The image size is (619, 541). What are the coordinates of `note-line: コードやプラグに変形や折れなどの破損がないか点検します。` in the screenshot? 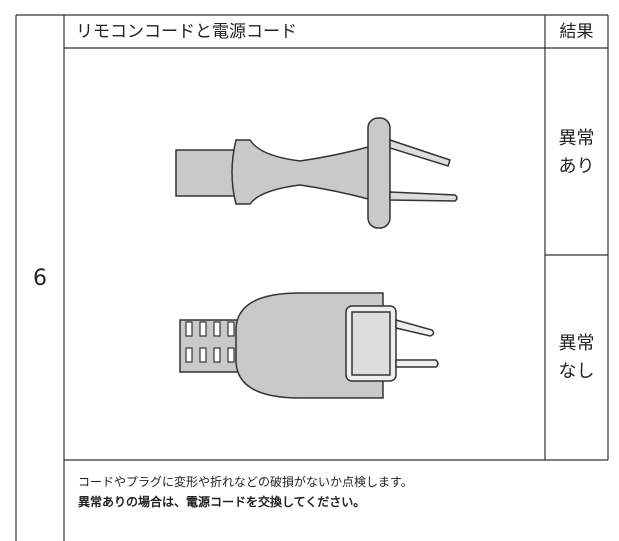 It's located at (245, 482).